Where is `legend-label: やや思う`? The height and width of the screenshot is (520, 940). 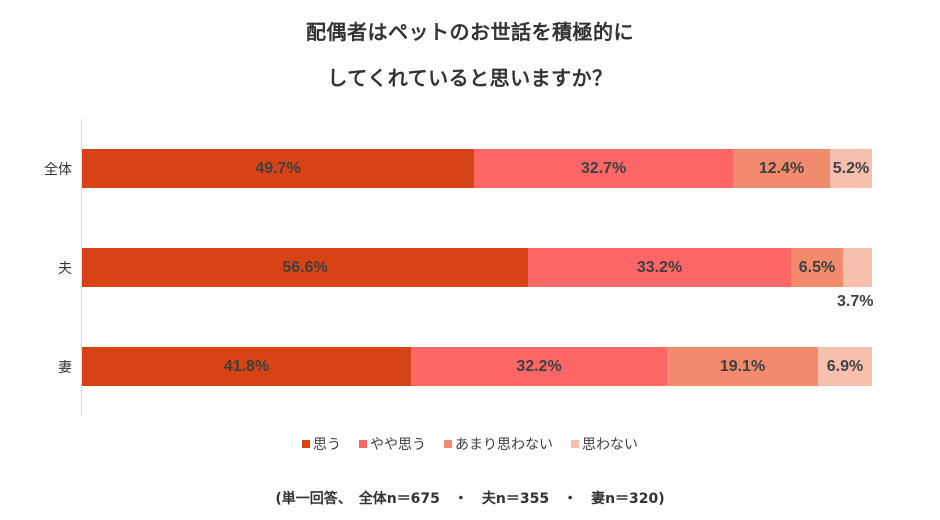
legend-label: やや思う is located at coordinates (398, 445).